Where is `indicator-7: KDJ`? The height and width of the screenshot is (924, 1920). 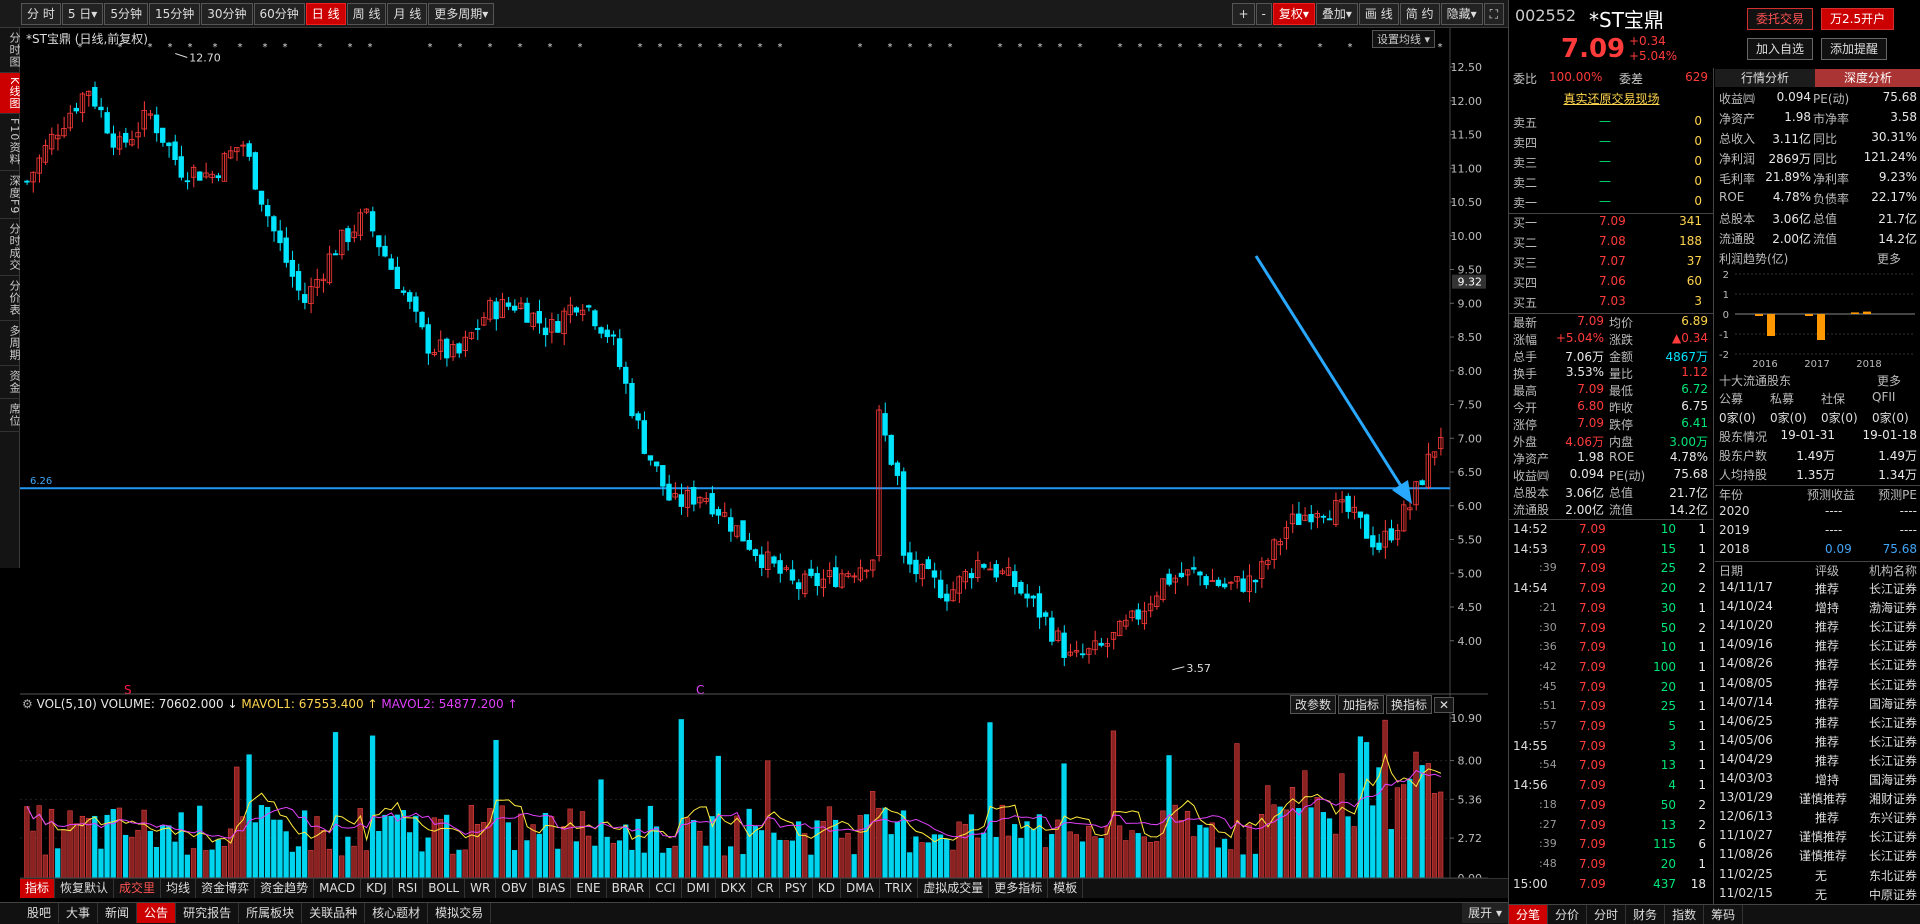 indicator-7: KDJ is located at coordinates (377, 888).